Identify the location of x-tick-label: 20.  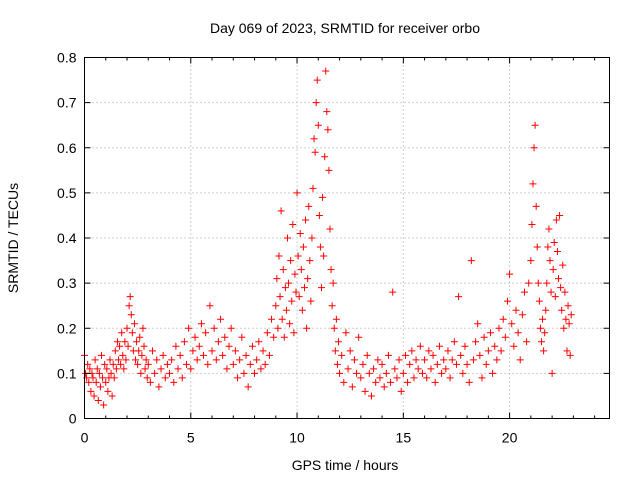
(510, 438).